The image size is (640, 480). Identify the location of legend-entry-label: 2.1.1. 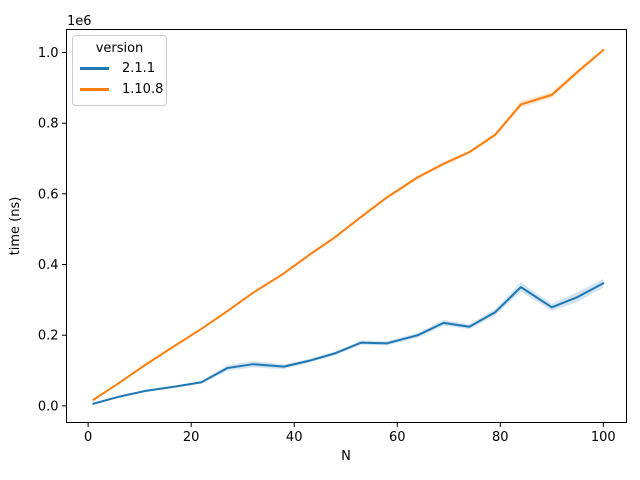
(139, 68).